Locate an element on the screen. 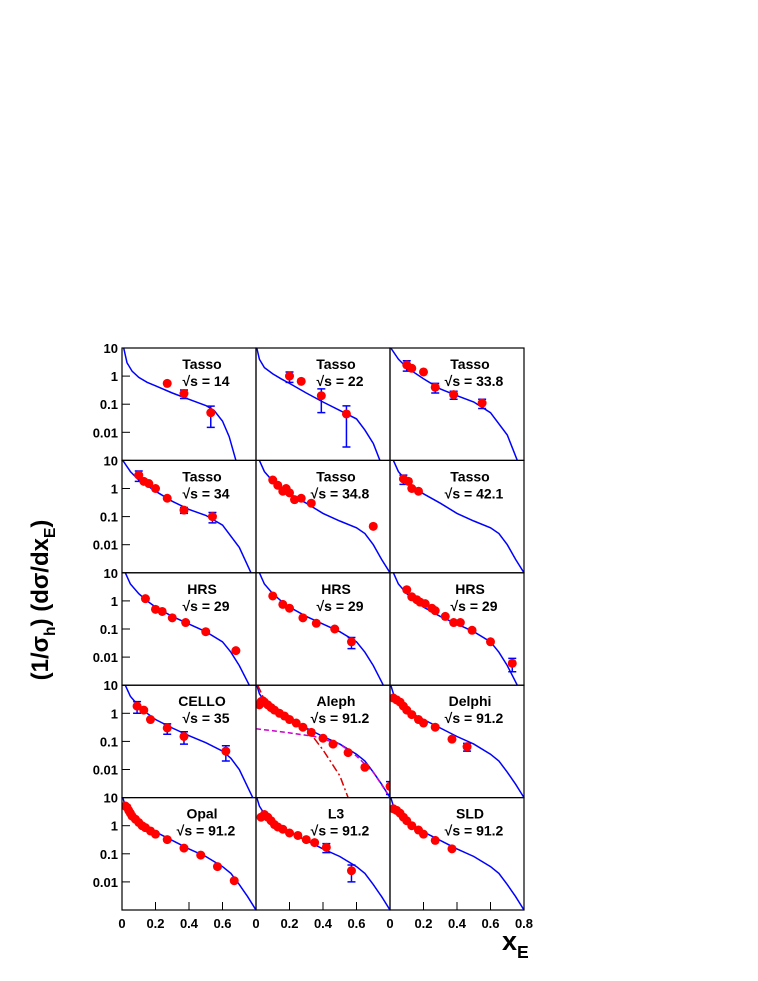 Image resolution: width=758 pixels, height=981 pixels. panel-title: SLD is located at coordinates (470, 814).